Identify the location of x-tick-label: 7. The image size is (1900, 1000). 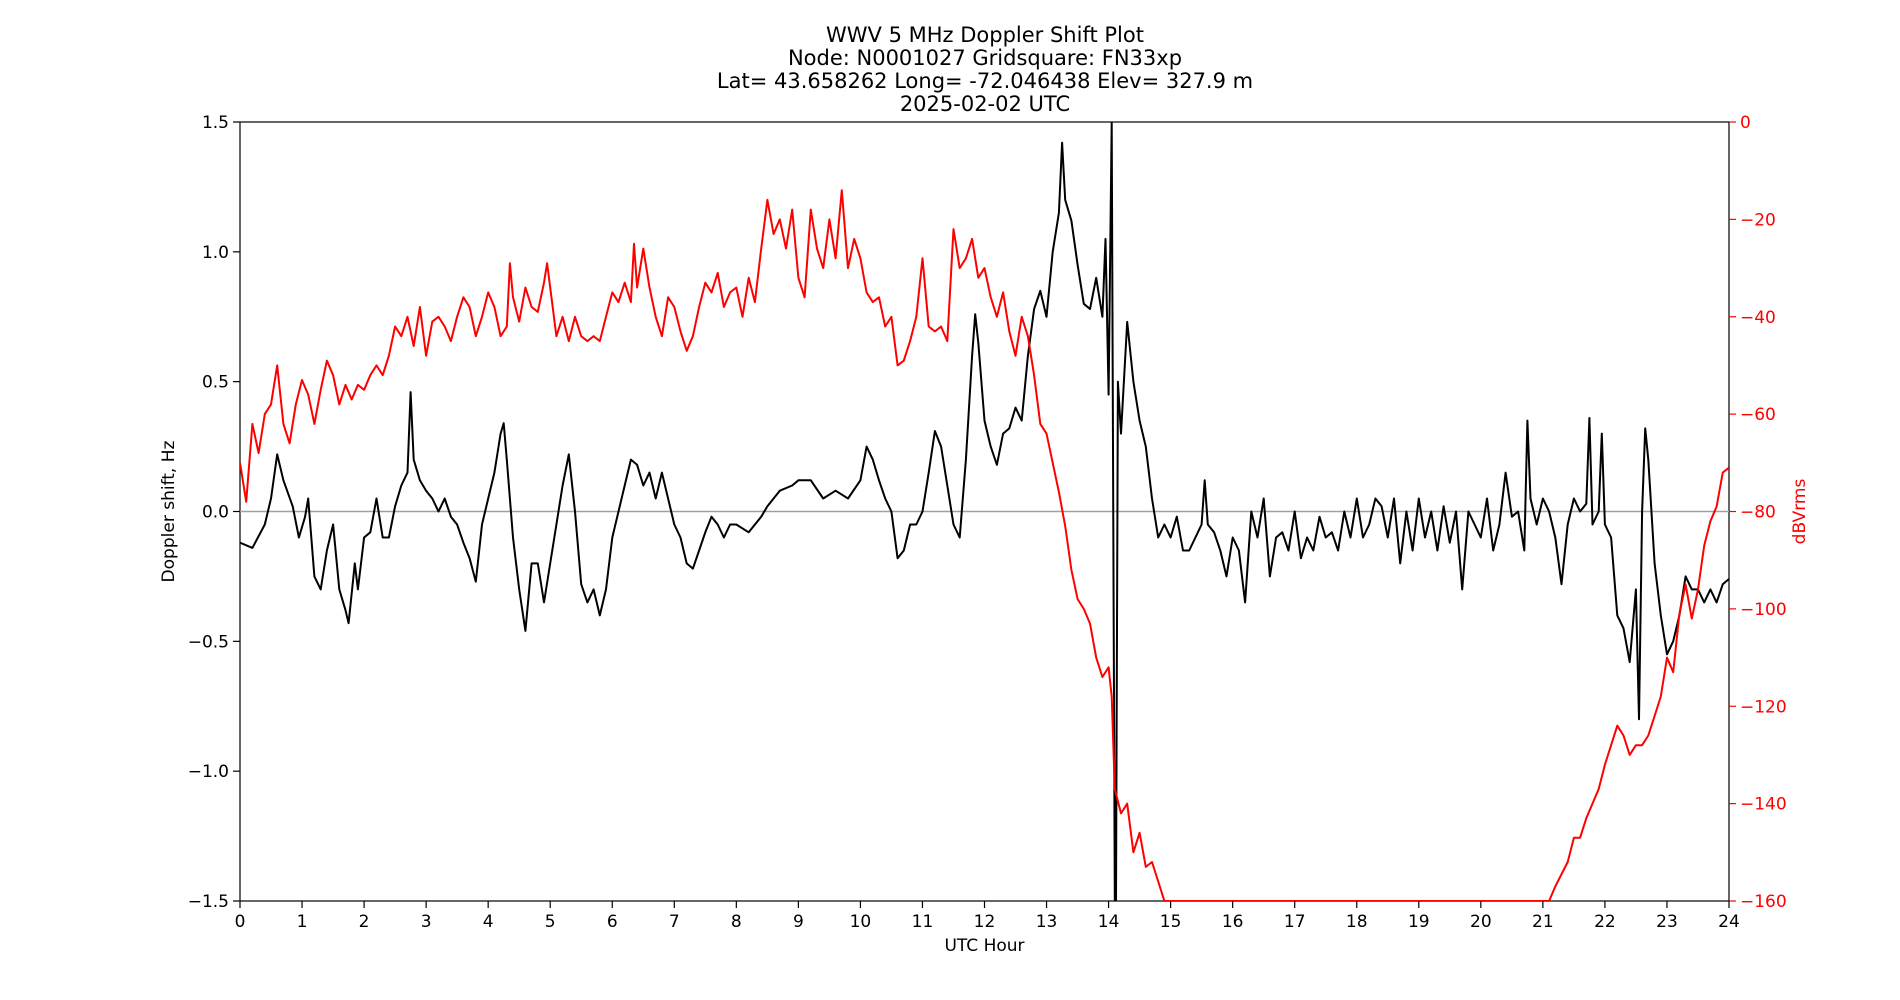
(674, 922).